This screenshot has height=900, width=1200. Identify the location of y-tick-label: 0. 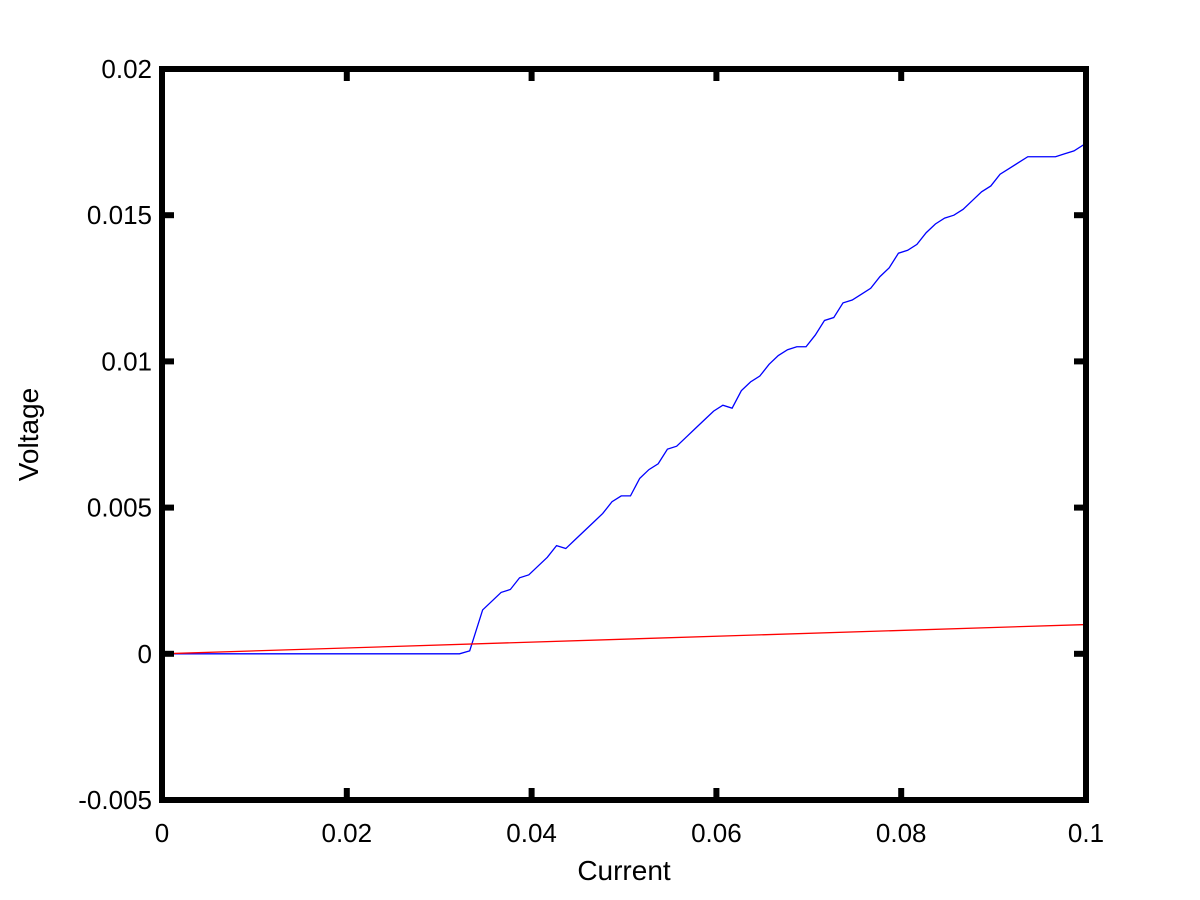
(145, 654).